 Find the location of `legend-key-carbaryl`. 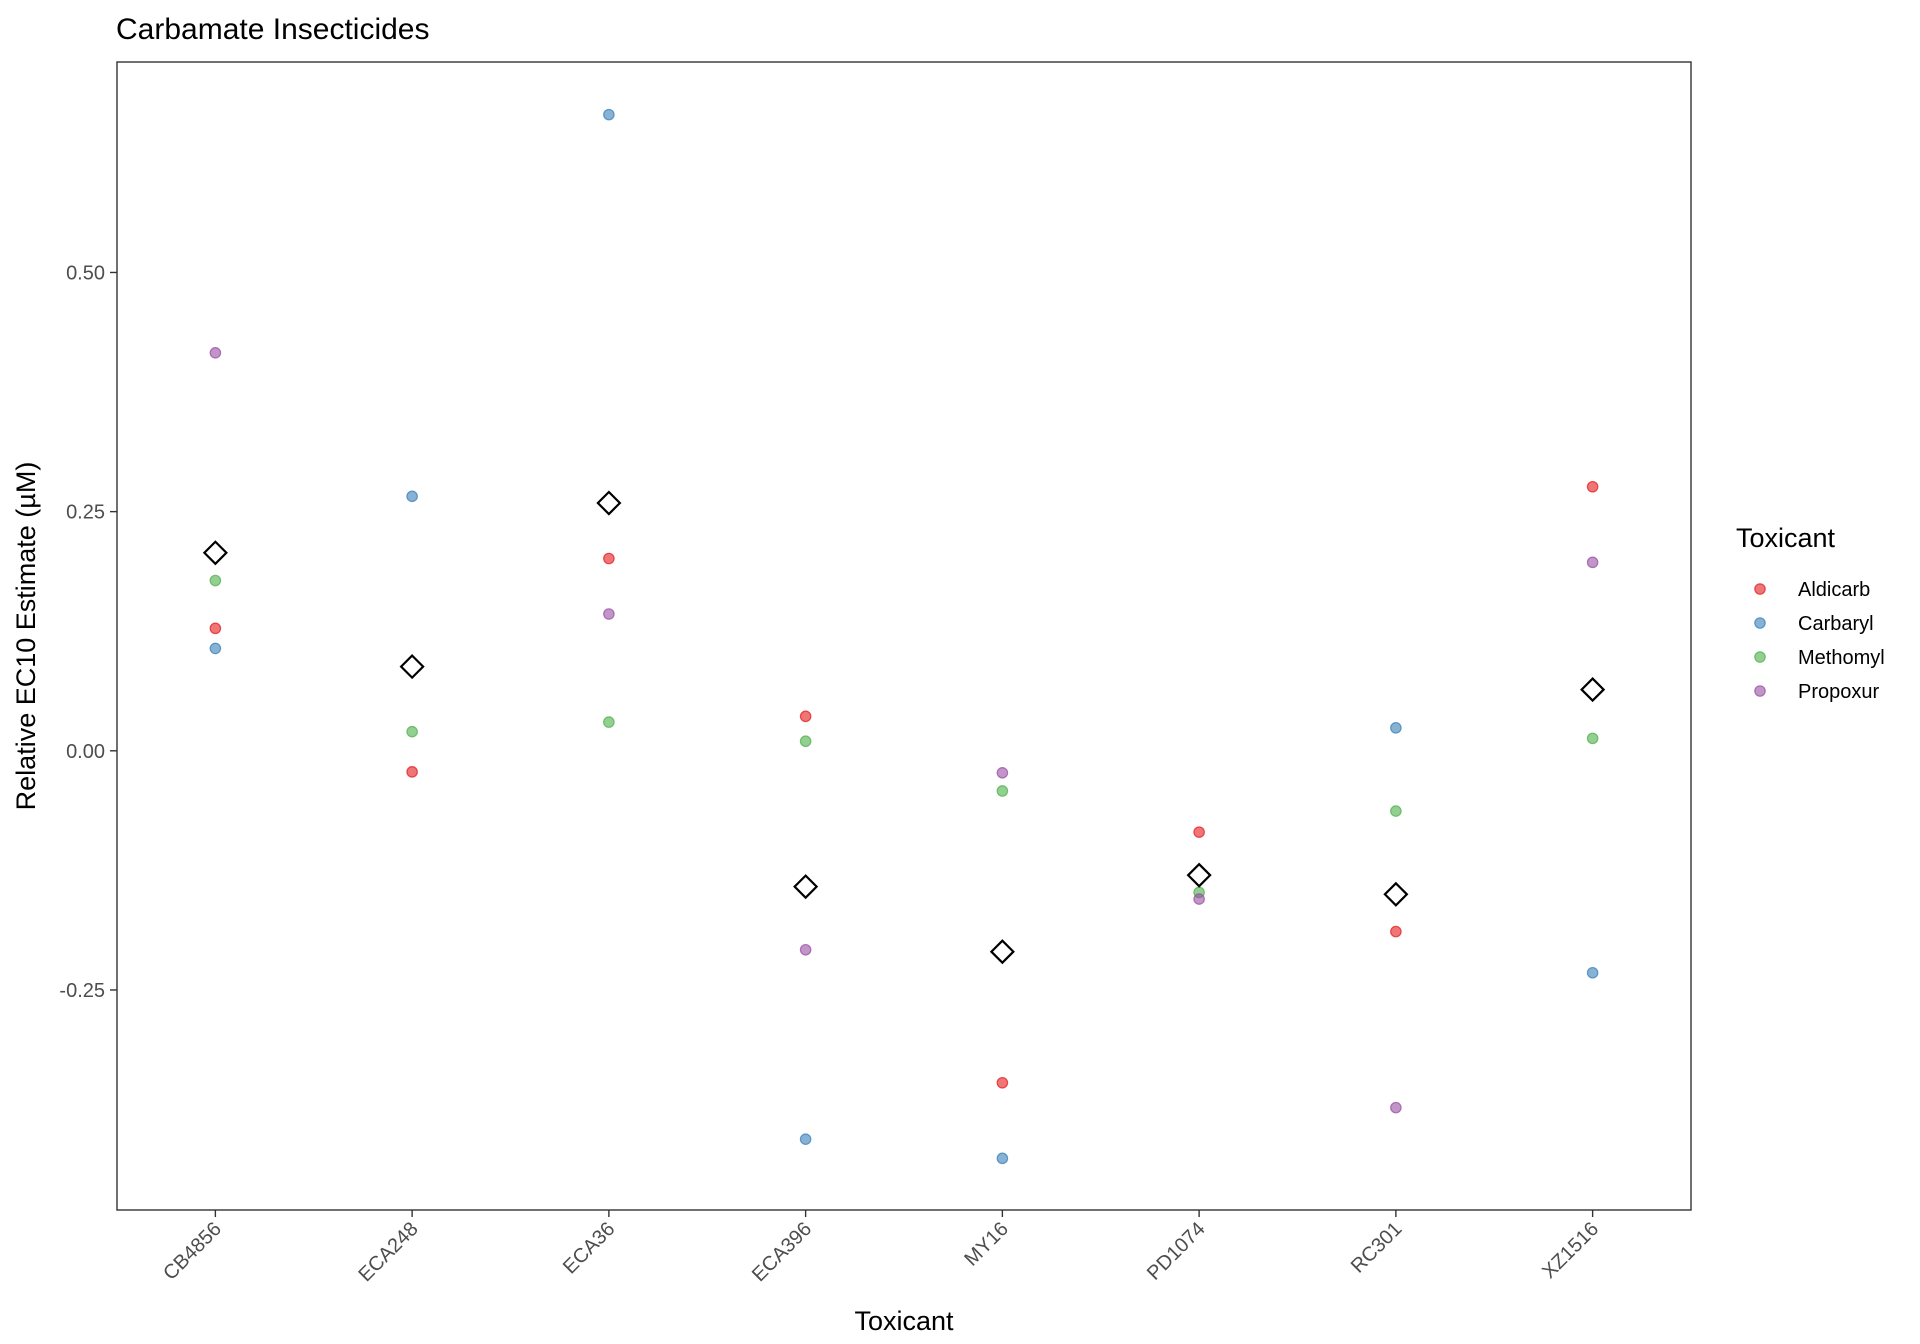

legend-key-carbaryl is located at coordinates (1760, 623).